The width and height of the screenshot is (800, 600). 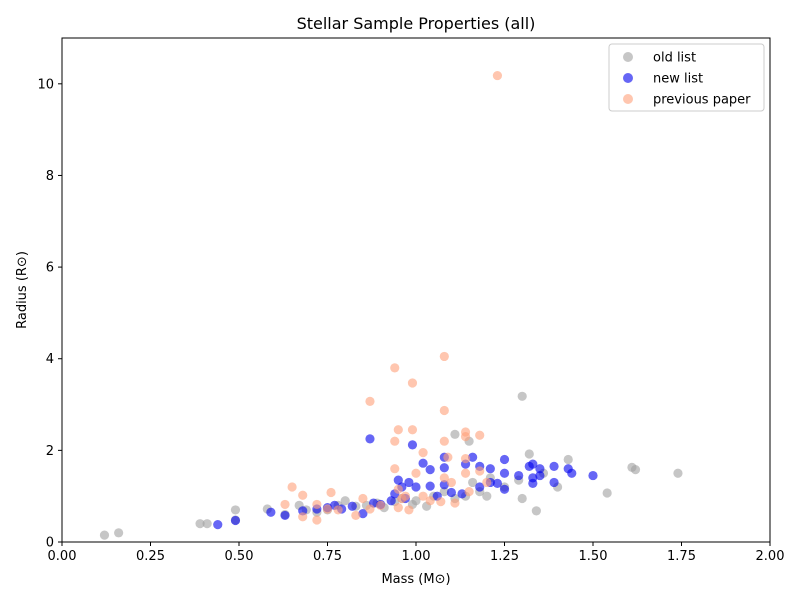 I want to click on x-tick-label: 1.00, so click(x=416, y=556).